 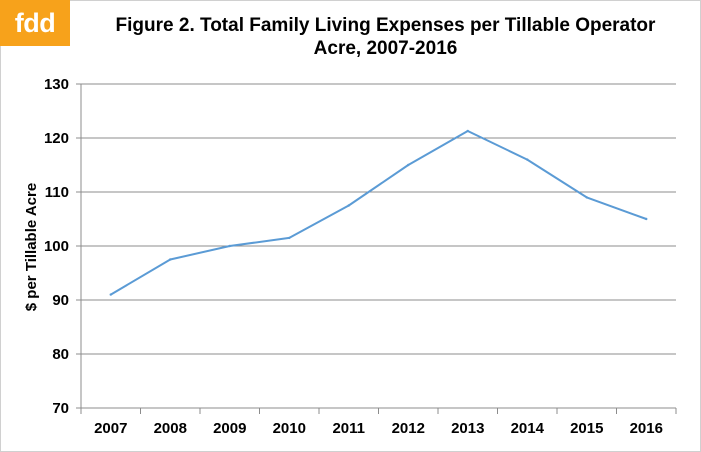 What do you see at coordinates (170, 259) in the screenshot?
I see `data-point-2008` at bounding box center [170, 259].